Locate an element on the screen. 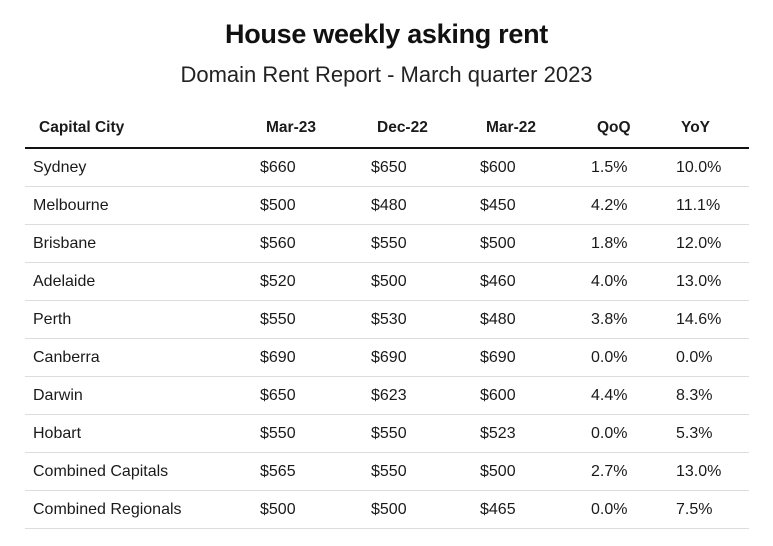 The width and height of the screenshot is (773, 546). city-cell: Brisbane is located at coordinates (65, 243).